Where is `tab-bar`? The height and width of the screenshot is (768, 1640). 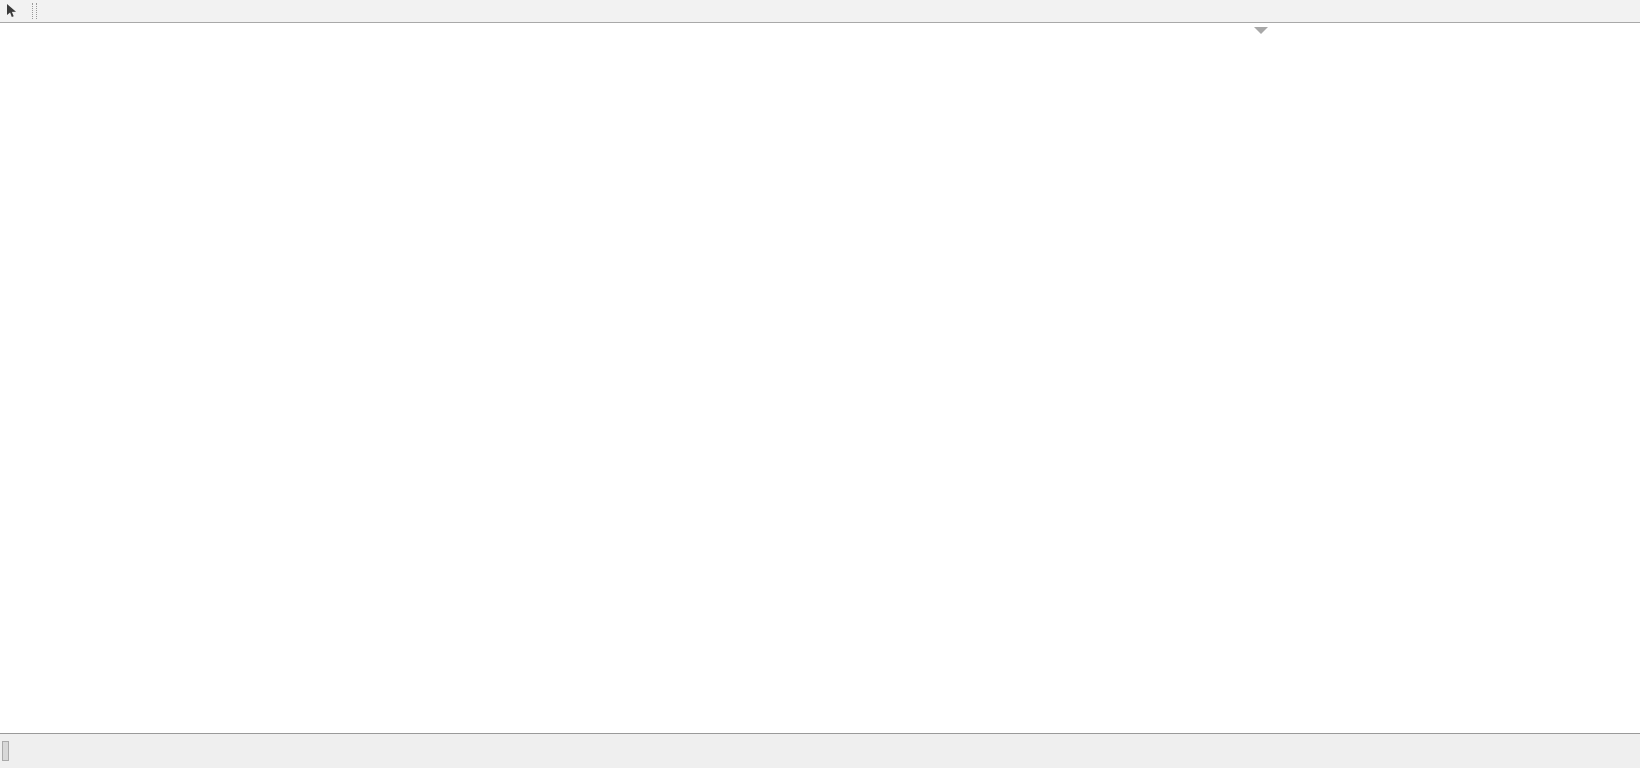 tab-bar is located at coordinates (820, 750).